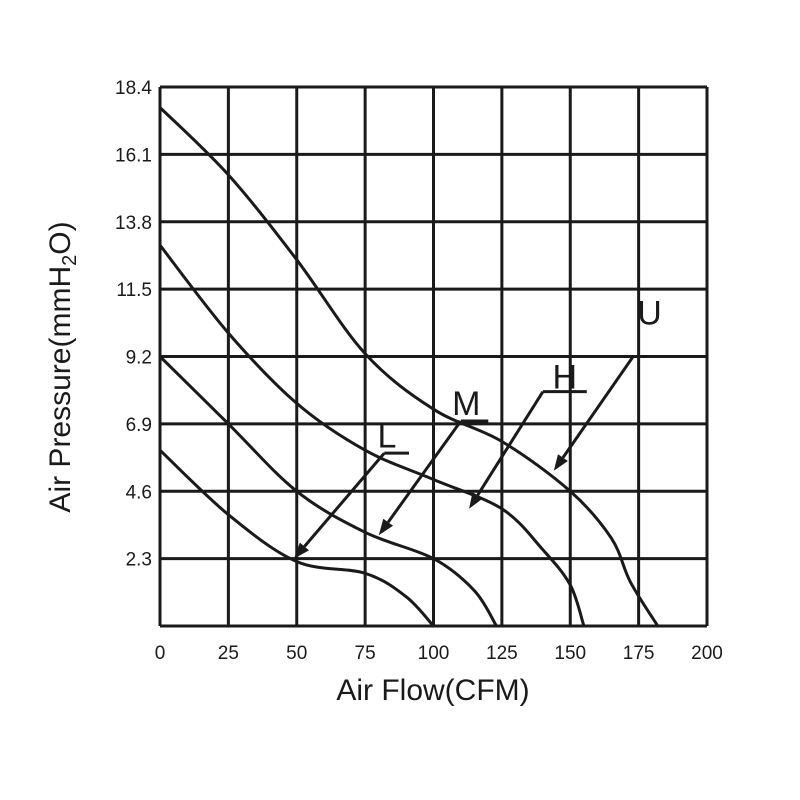 The width and height of the screenshot is (800, 800). What do you see at coordinates (520, 374) in the screenshot?
I see `series-labels: U H M L` at bounding box center [520, 374].